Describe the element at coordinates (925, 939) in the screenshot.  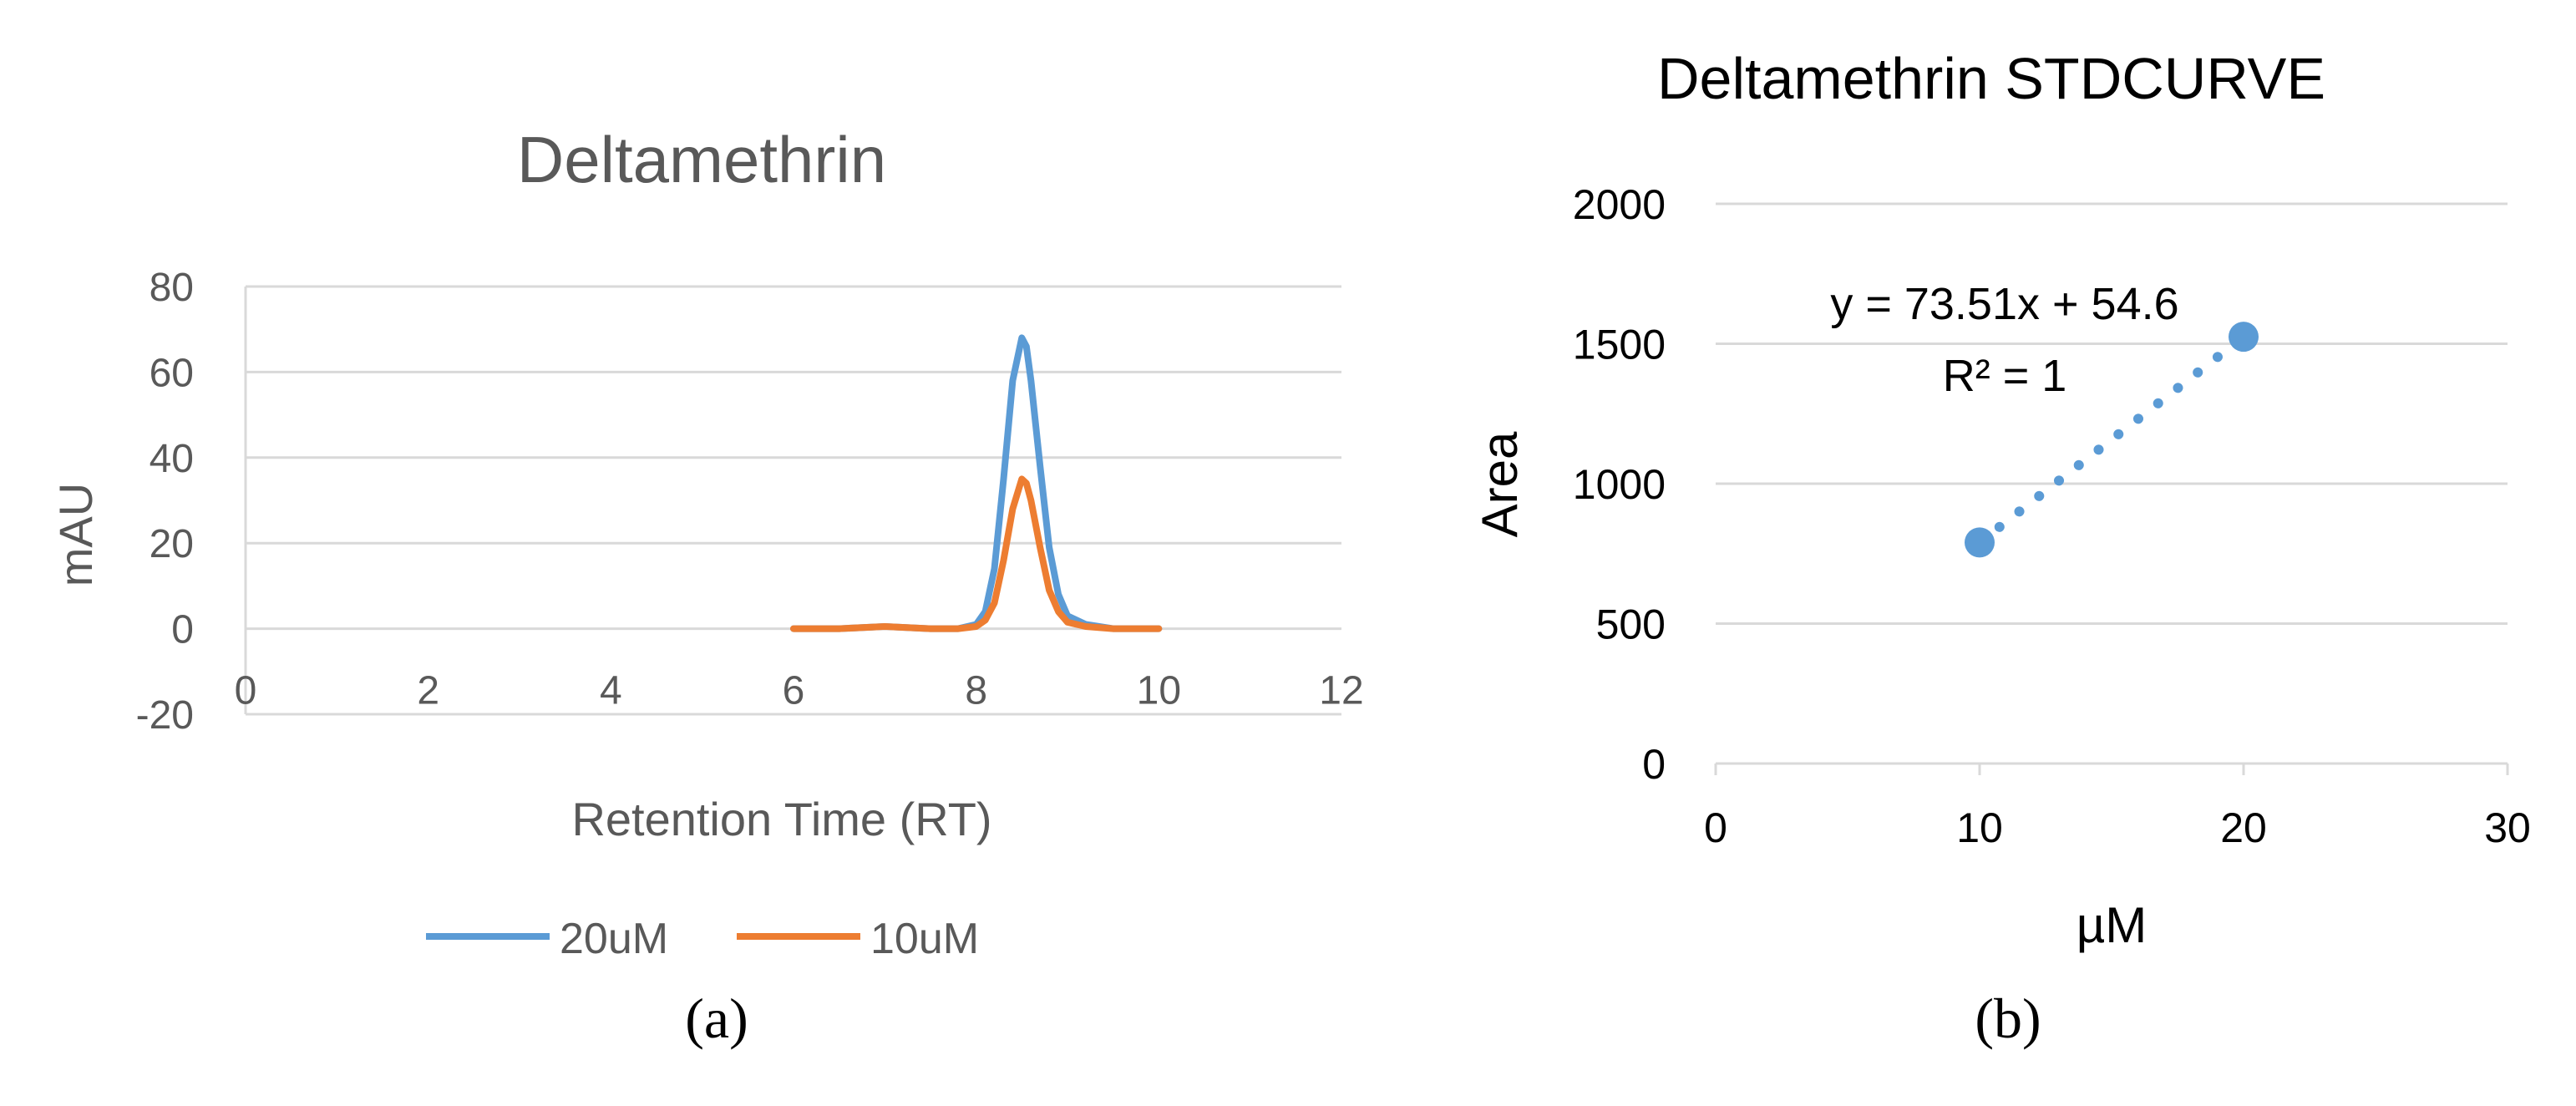
I see `legend-label-10uM: 10uM` at that location.